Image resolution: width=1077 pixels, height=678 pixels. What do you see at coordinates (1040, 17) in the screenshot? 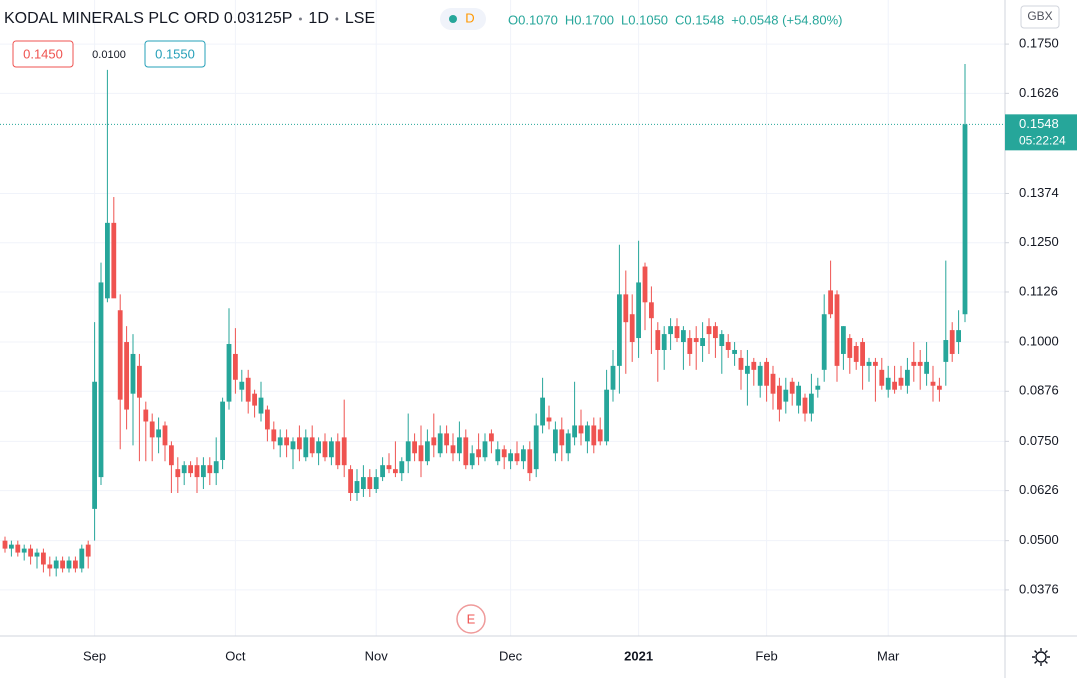
I see `currency-box` at bounding box center [1040, 17].